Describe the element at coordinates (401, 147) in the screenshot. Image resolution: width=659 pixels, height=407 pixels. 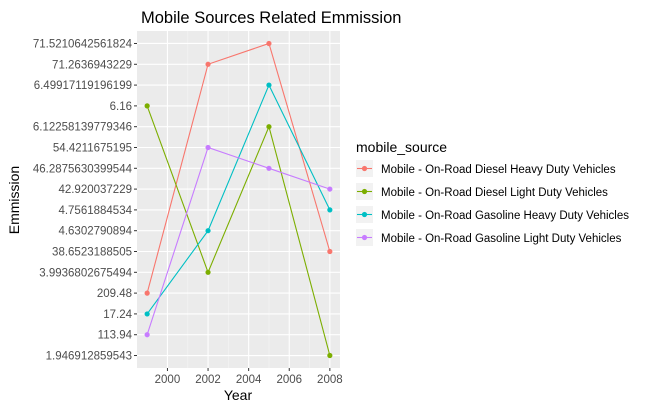
I see `legend-title: mobile_source` at that location.